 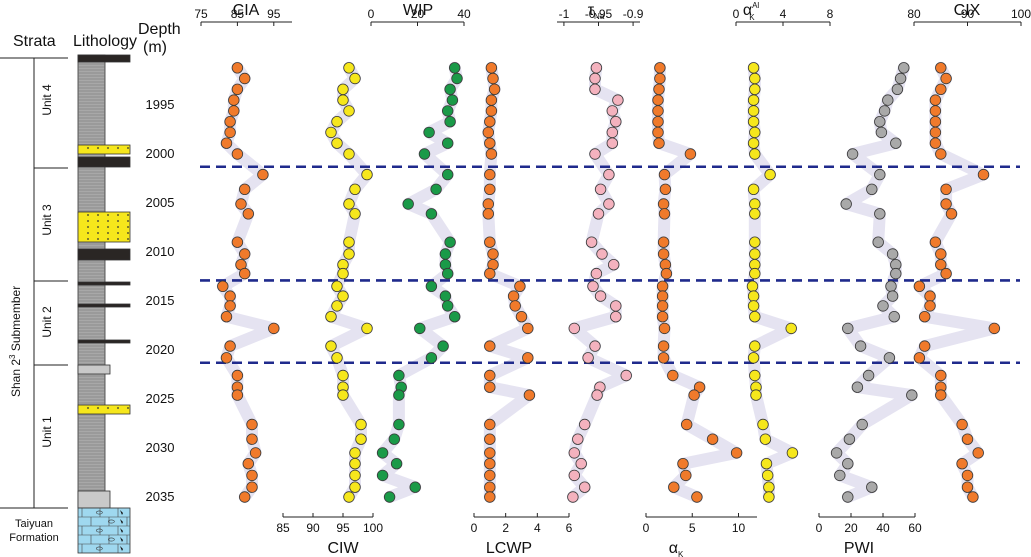 What do you see at coordinates (160, 202) in the screenshot?
I see `depth-tick-label: 2005` at bounding box center [160, 202].